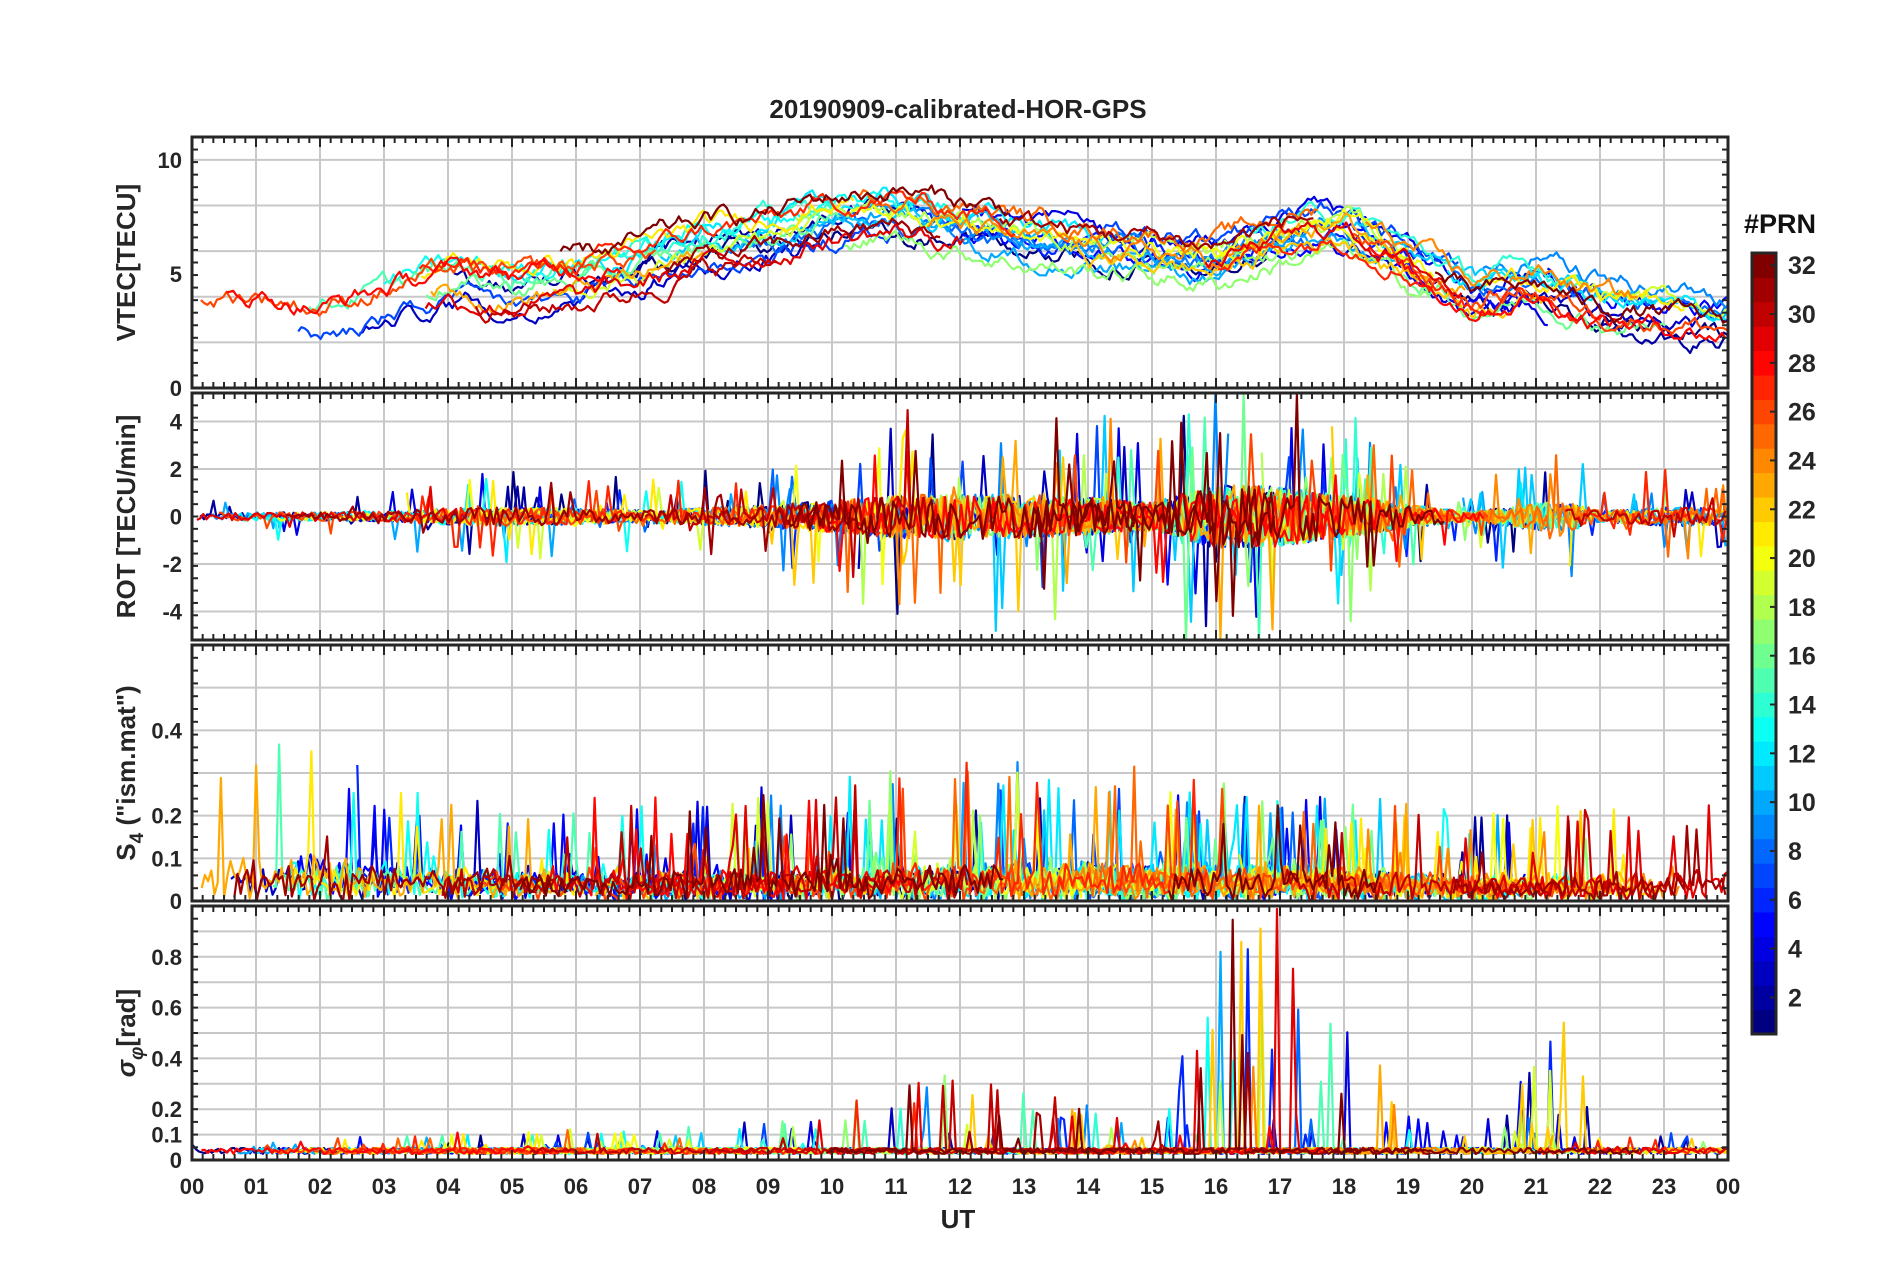  I want to click on x-tick-label: 16, so click(1216, 1186).